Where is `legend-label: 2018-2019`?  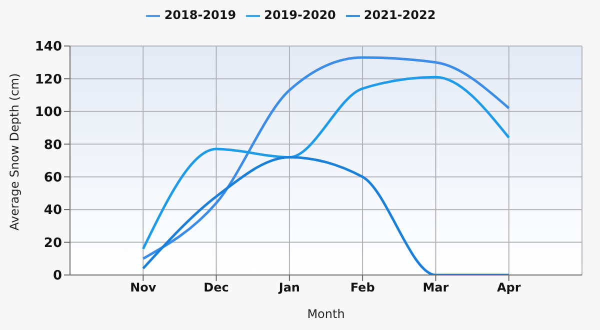 legend-label: 2018-2019 is located at coordinates (200, 15).